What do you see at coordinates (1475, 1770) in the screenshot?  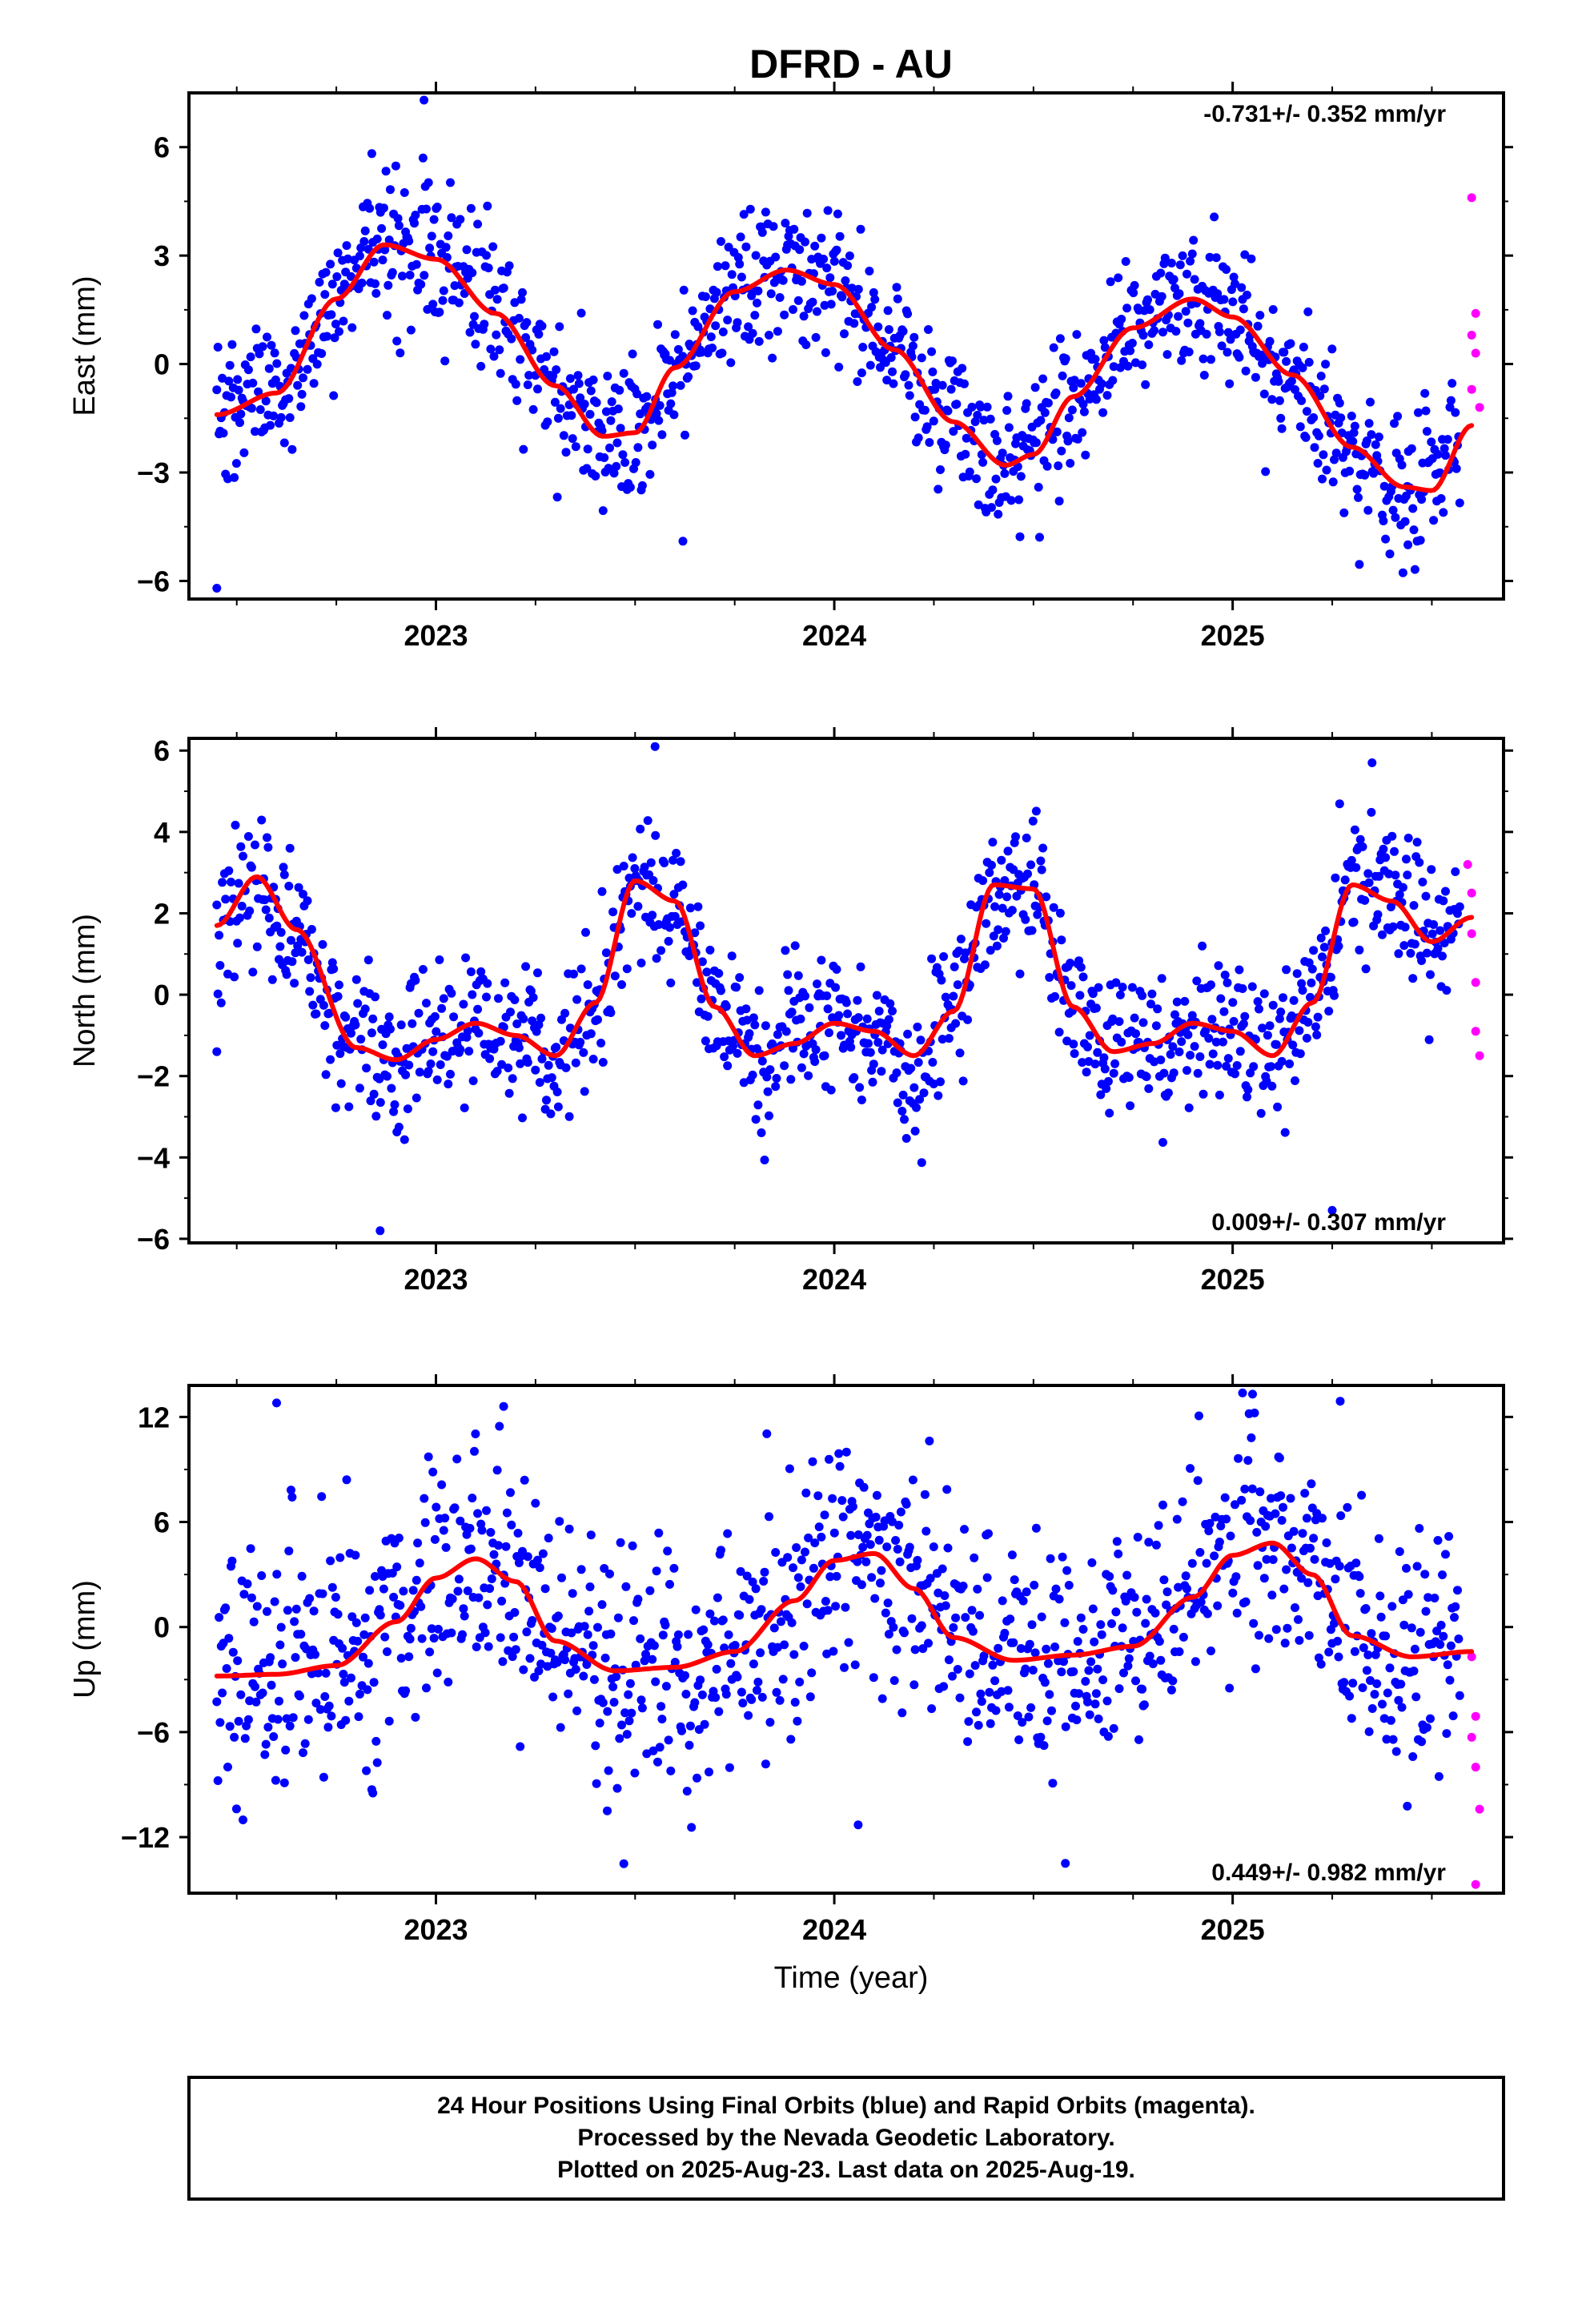 I see `rapid-orbit-points-up` at bounding box center [1475, 1770].